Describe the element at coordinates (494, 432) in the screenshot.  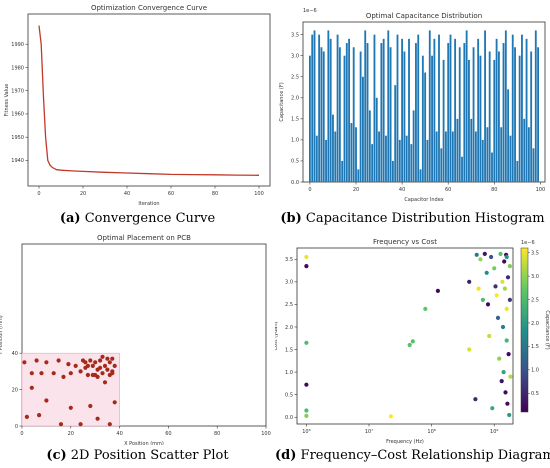
I see `x-tick-label: 10⁹` at that location.